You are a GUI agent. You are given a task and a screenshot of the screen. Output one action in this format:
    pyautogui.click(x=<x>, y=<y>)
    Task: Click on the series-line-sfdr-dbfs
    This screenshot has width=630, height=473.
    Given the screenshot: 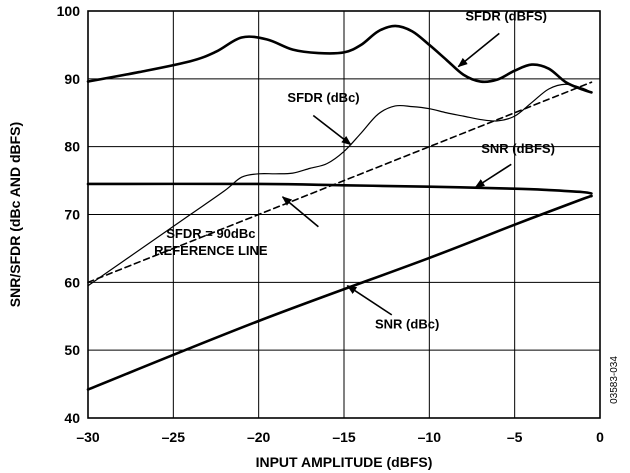 What is the action you would take?
    pyautogui.click(x=339, y=59)
    